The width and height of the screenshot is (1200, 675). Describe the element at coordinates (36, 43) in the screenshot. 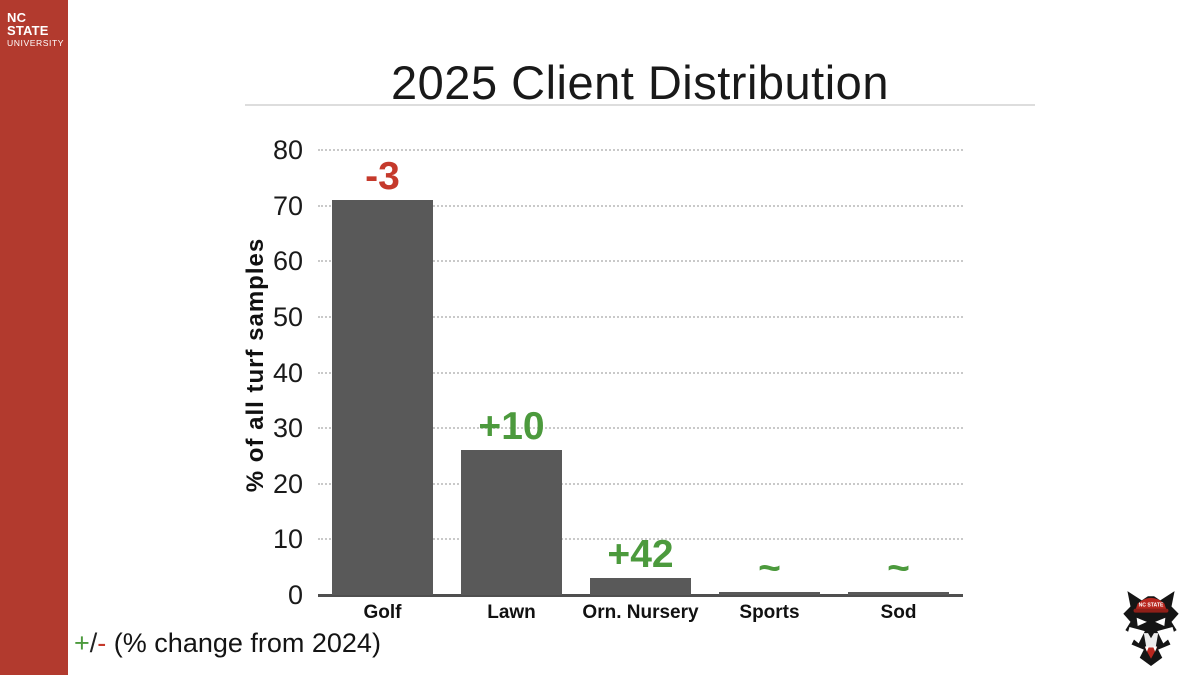

I see `logo-line2: UNIVERSITY` at that location.